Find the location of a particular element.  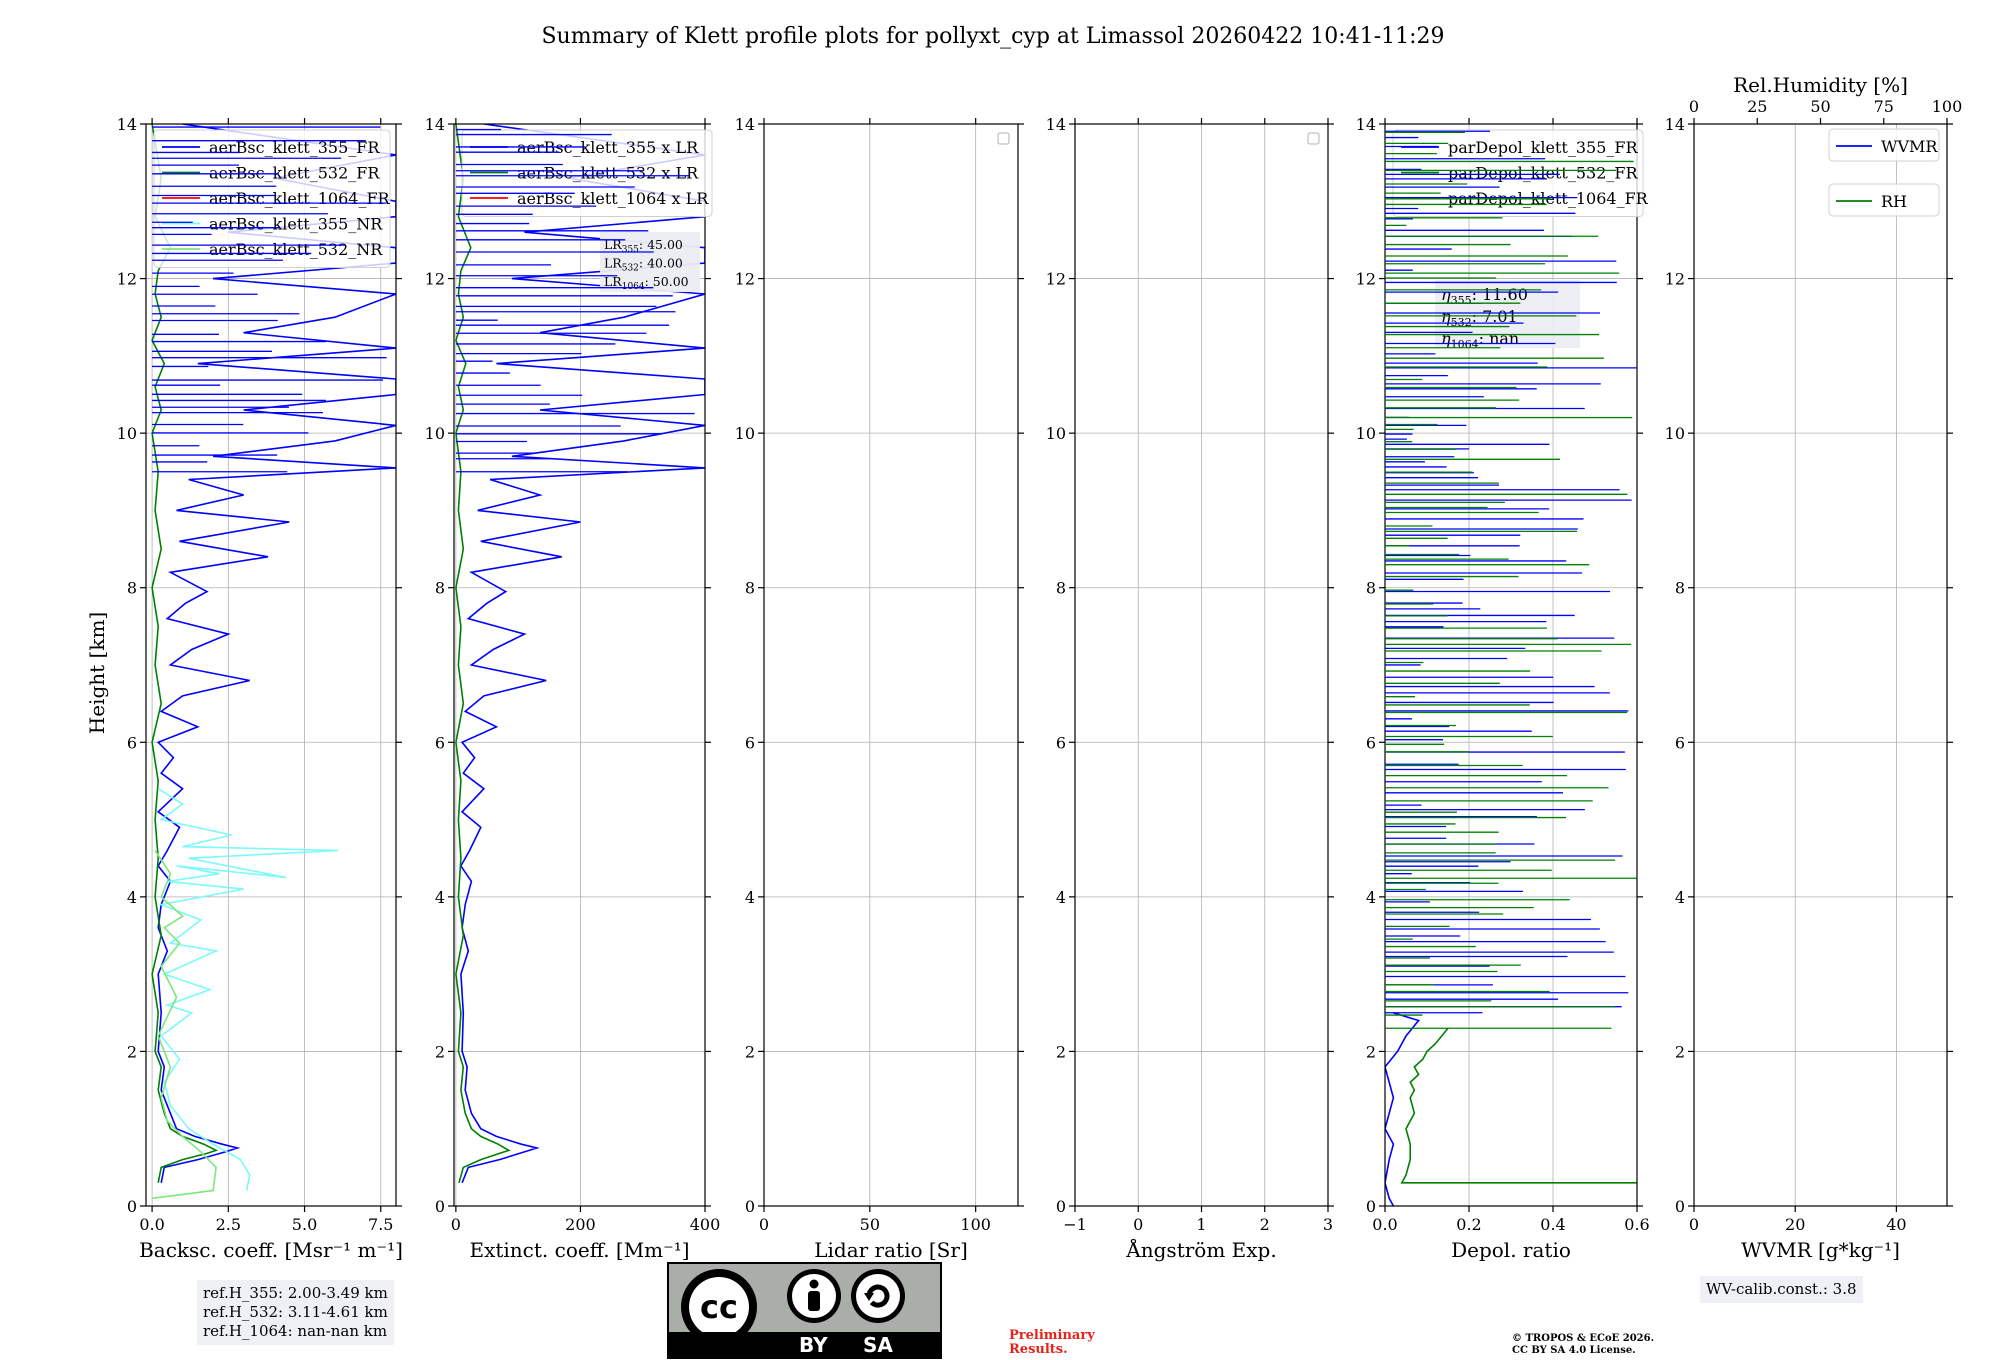

x-tick-label: 2.5 is located at coordinates (228, 1224).